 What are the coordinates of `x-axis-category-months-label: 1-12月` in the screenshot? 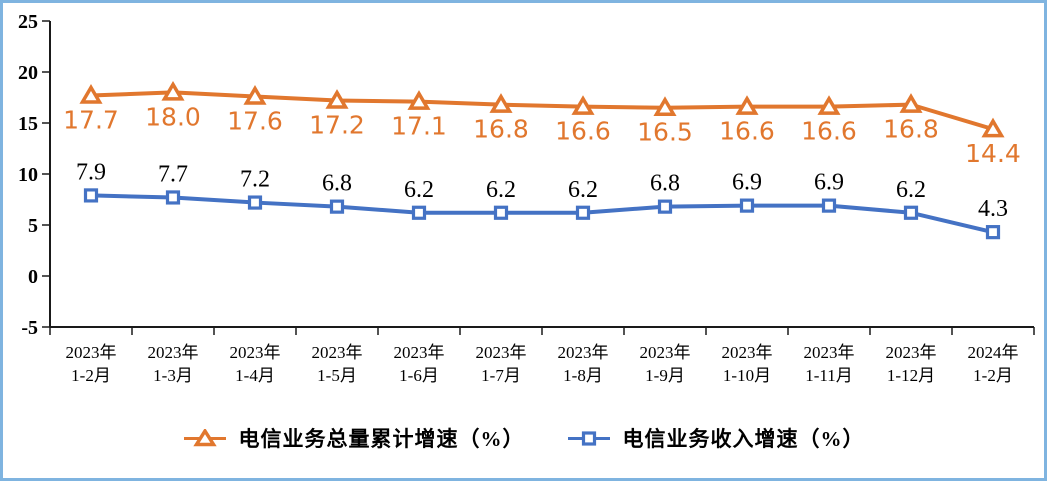 It's located at (911, 375).